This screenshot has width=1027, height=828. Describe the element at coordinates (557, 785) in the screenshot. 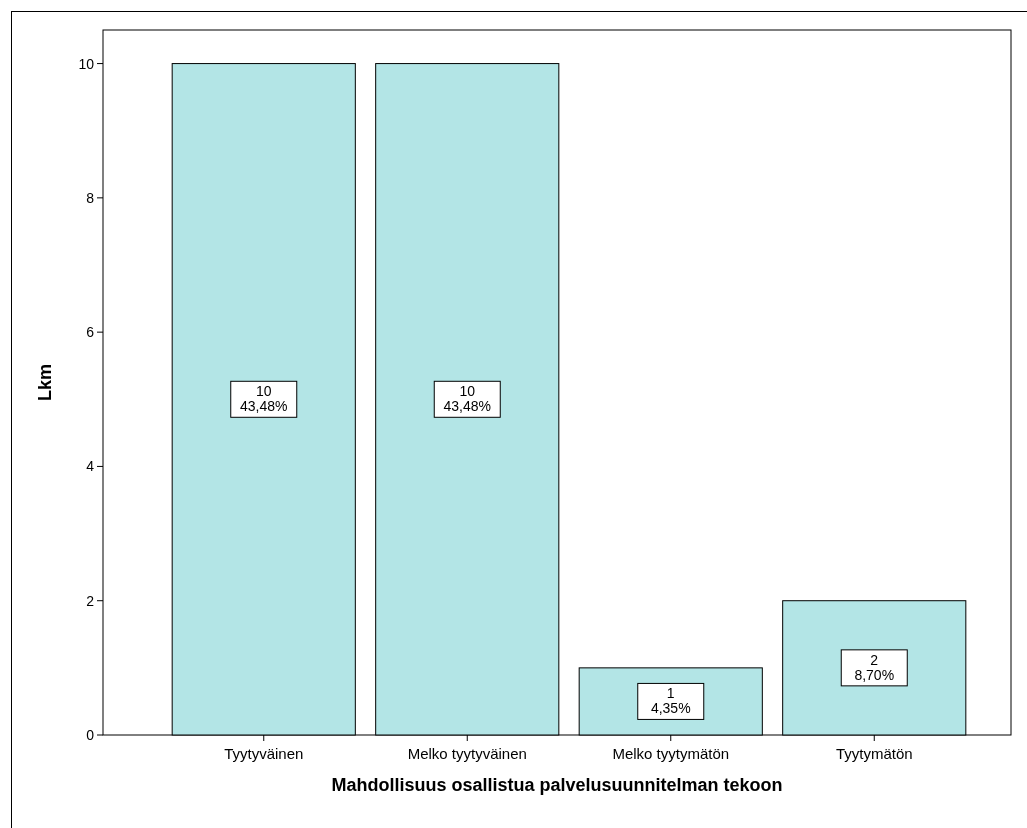

I see `x-axis-title: Mahdollisuus osallistua palvelusuunnitelman tekoon` at that location.